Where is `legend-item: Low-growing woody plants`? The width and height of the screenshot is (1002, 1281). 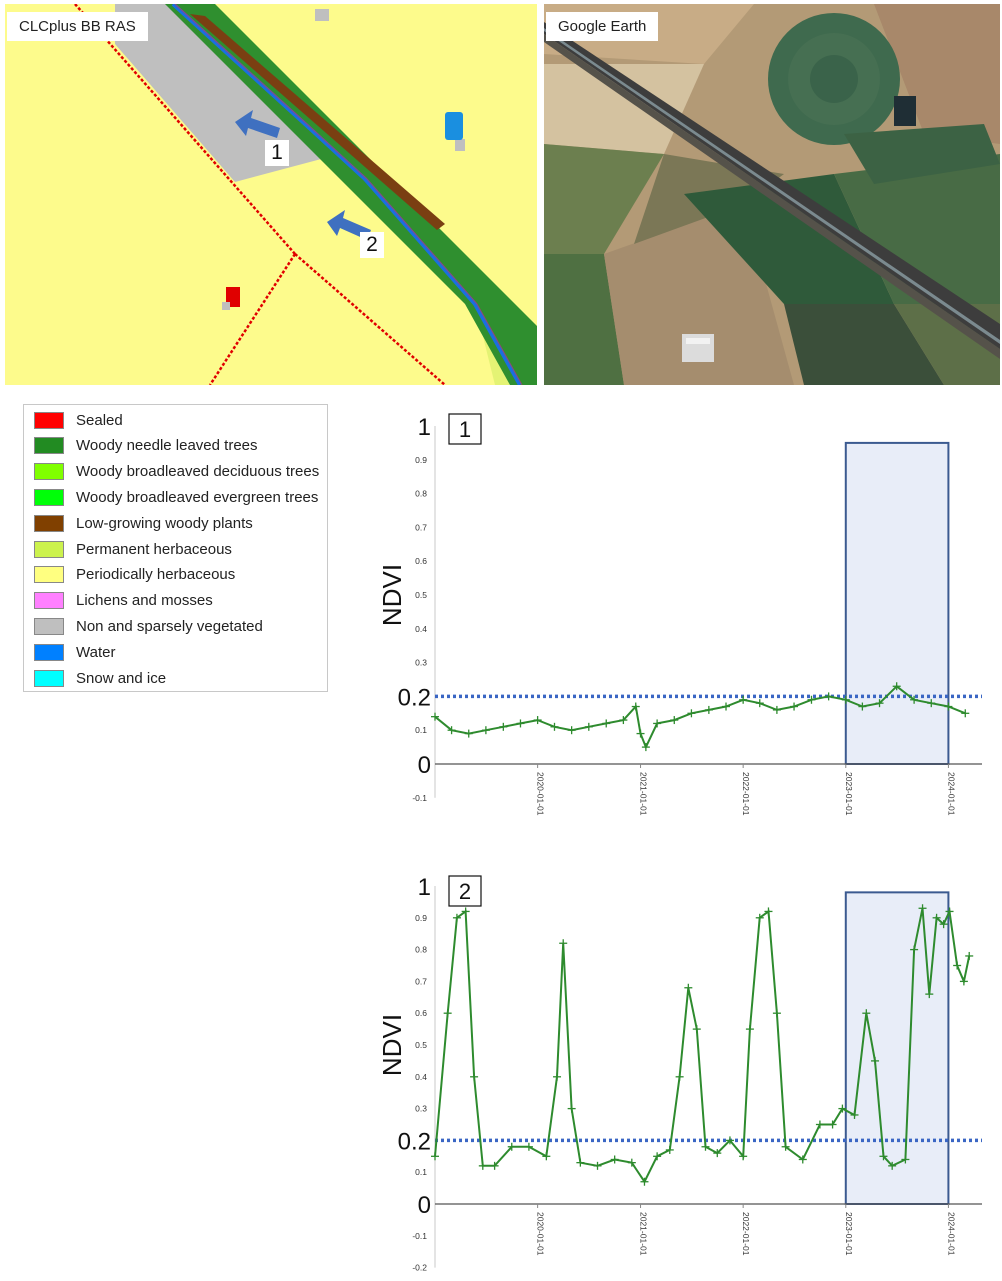 legend-item: Low-growing woody plants is located at coordinates (143, 523).